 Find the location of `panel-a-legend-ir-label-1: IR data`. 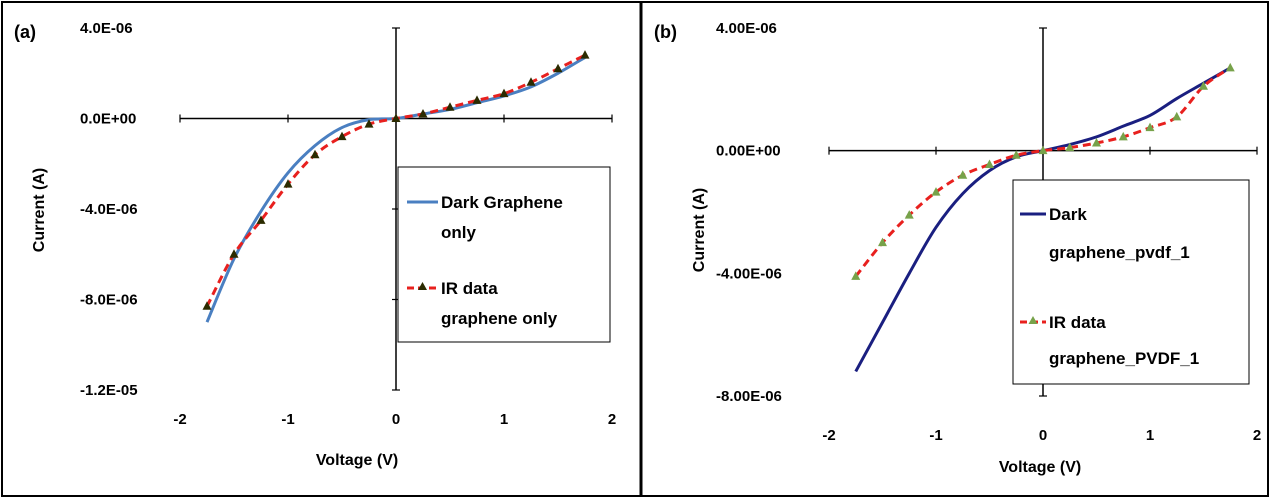

panel-a-legend-ir-label-1: IR data is located at coordinates (469, 288).